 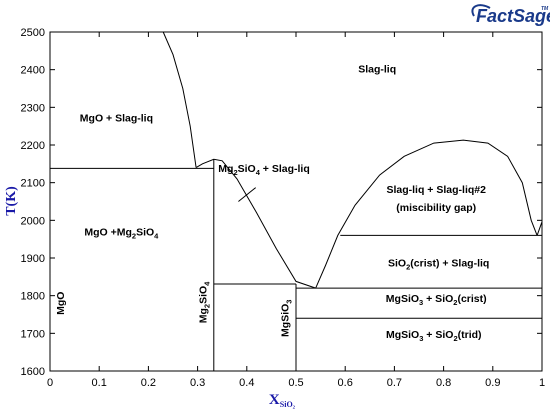 I want to click on y-tick-label: 1900, so click(x=33, y=259).